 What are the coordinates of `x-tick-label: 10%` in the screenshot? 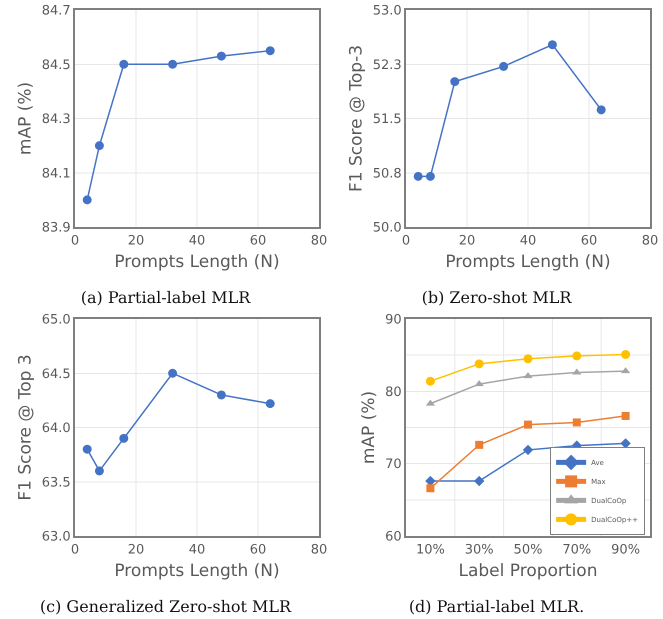 It's located at (430, 550).